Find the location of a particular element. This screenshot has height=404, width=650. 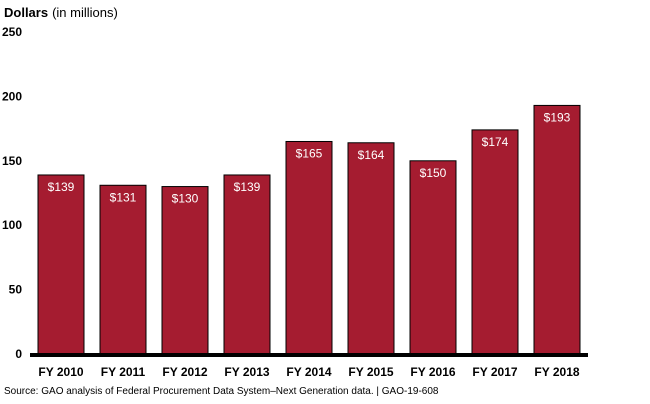

x-tick-label: FY 2013 is located at coordinates (246, 372).